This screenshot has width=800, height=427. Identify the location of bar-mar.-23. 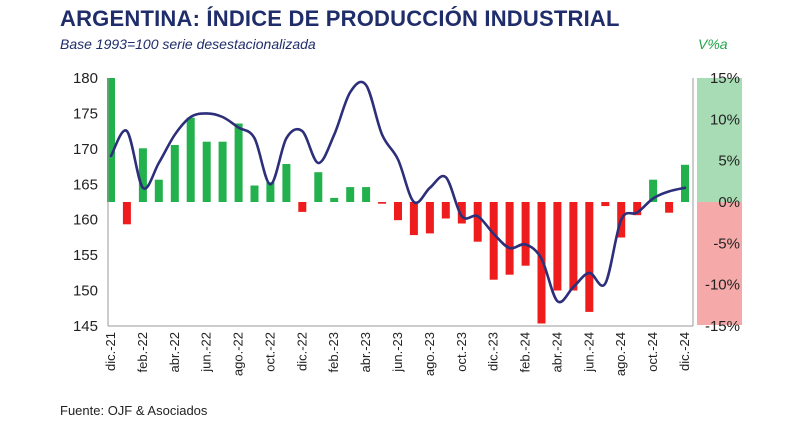
(350, 194).